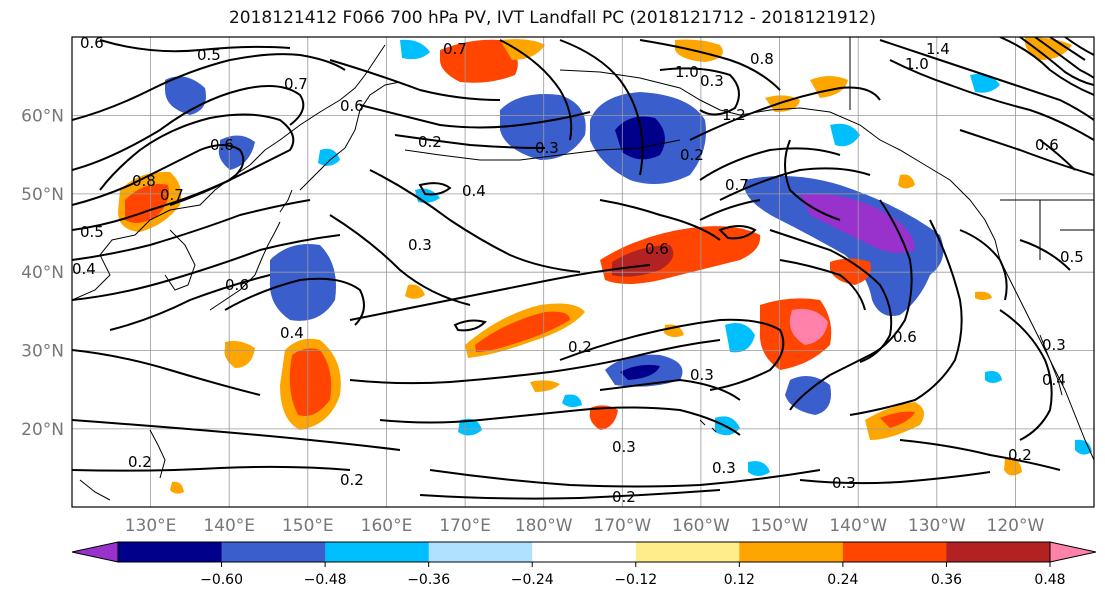  What do you see at coordinates (1016, 526) in the screenshot?
I see `lon-label: 120°W` at bounding box center [1016, 526].